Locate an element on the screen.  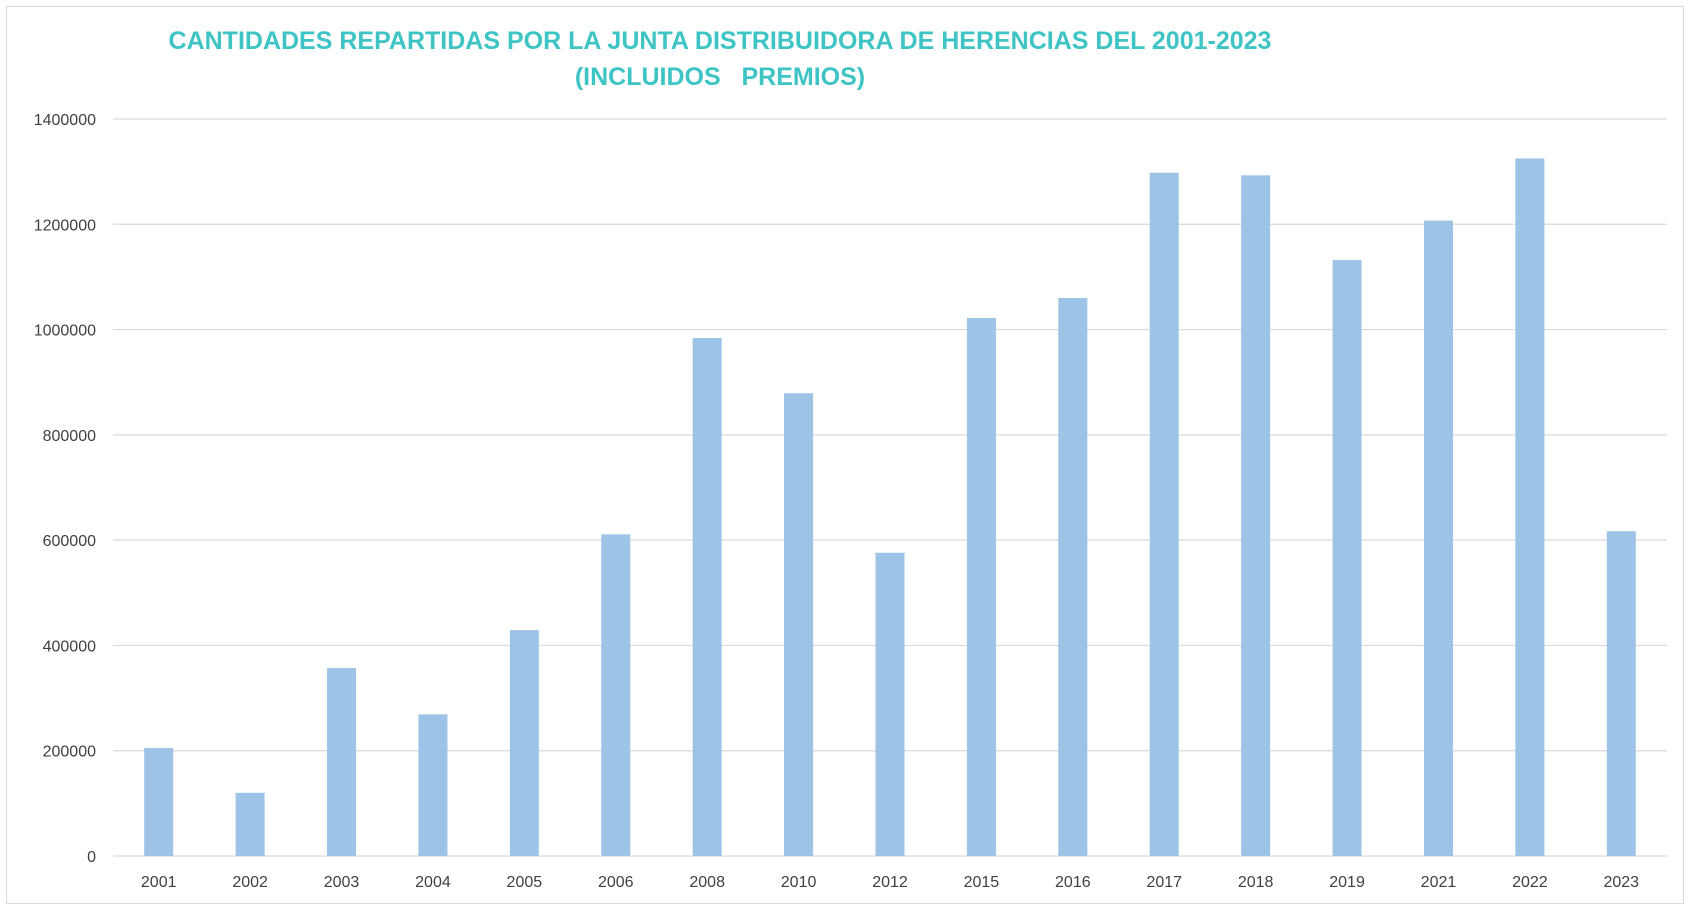
bar-2006 is located at coordinates (616, 695).